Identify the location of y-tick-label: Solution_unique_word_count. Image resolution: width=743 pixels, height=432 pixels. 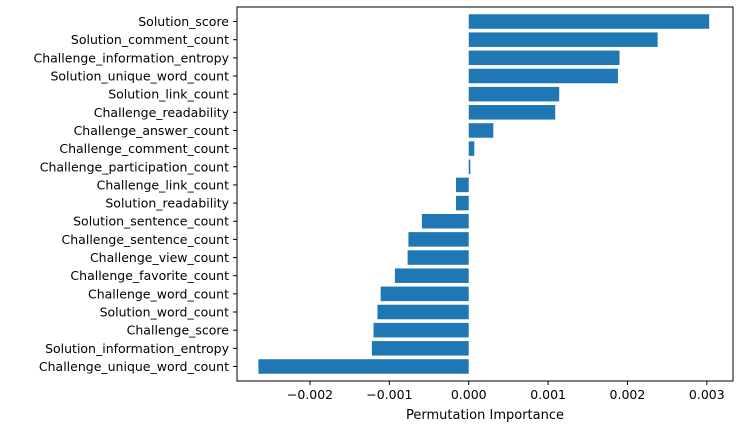
(139, 75).